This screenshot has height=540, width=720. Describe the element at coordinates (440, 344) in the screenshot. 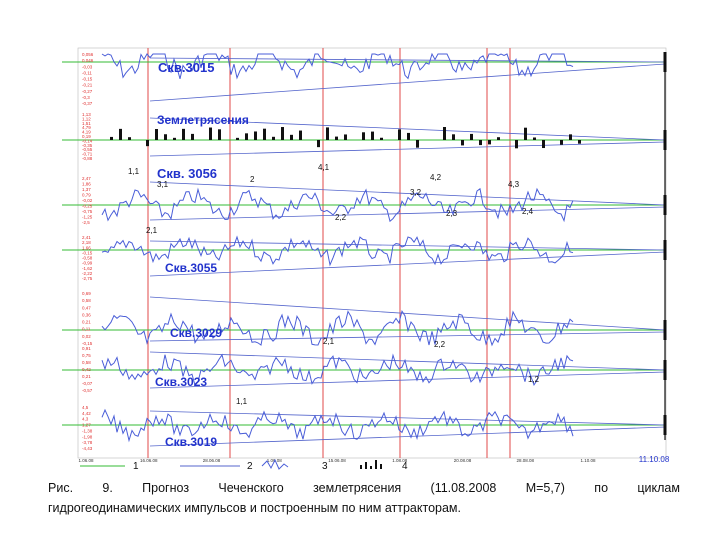

I see `extremum-label: 2,2` at that location.